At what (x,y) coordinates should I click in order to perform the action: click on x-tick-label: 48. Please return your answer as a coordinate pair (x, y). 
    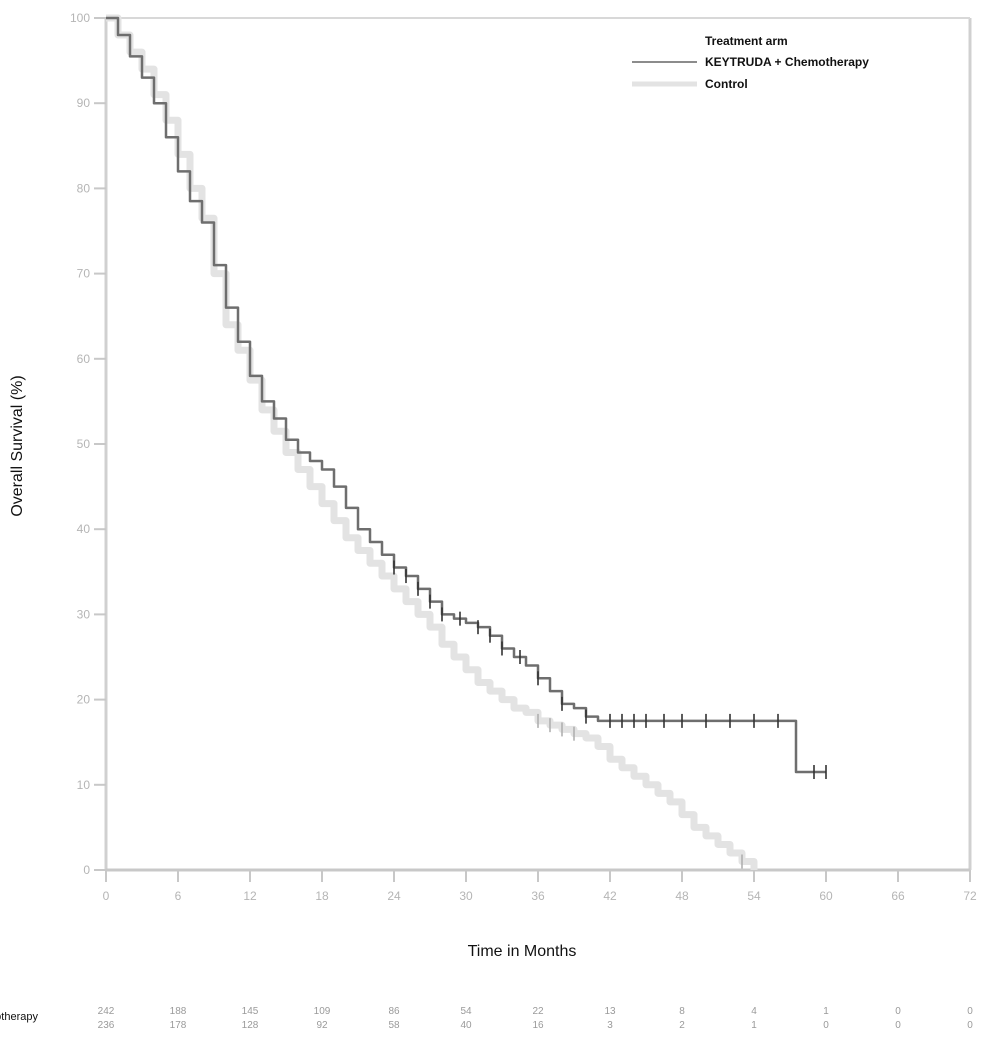
    Looking at the image, I should click on (682, 896).